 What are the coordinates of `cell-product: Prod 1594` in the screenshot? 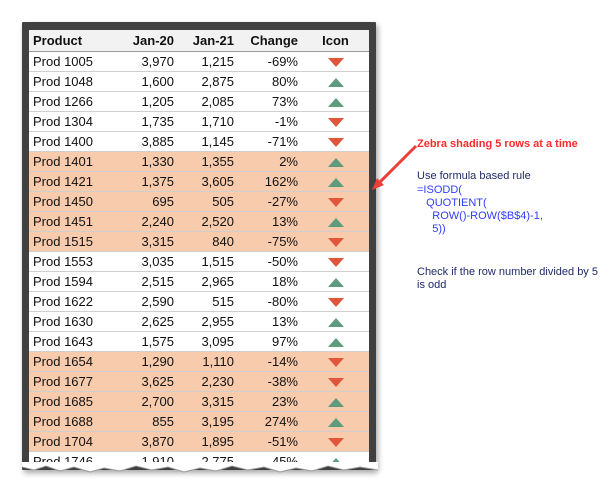 It's located at (75, 281).